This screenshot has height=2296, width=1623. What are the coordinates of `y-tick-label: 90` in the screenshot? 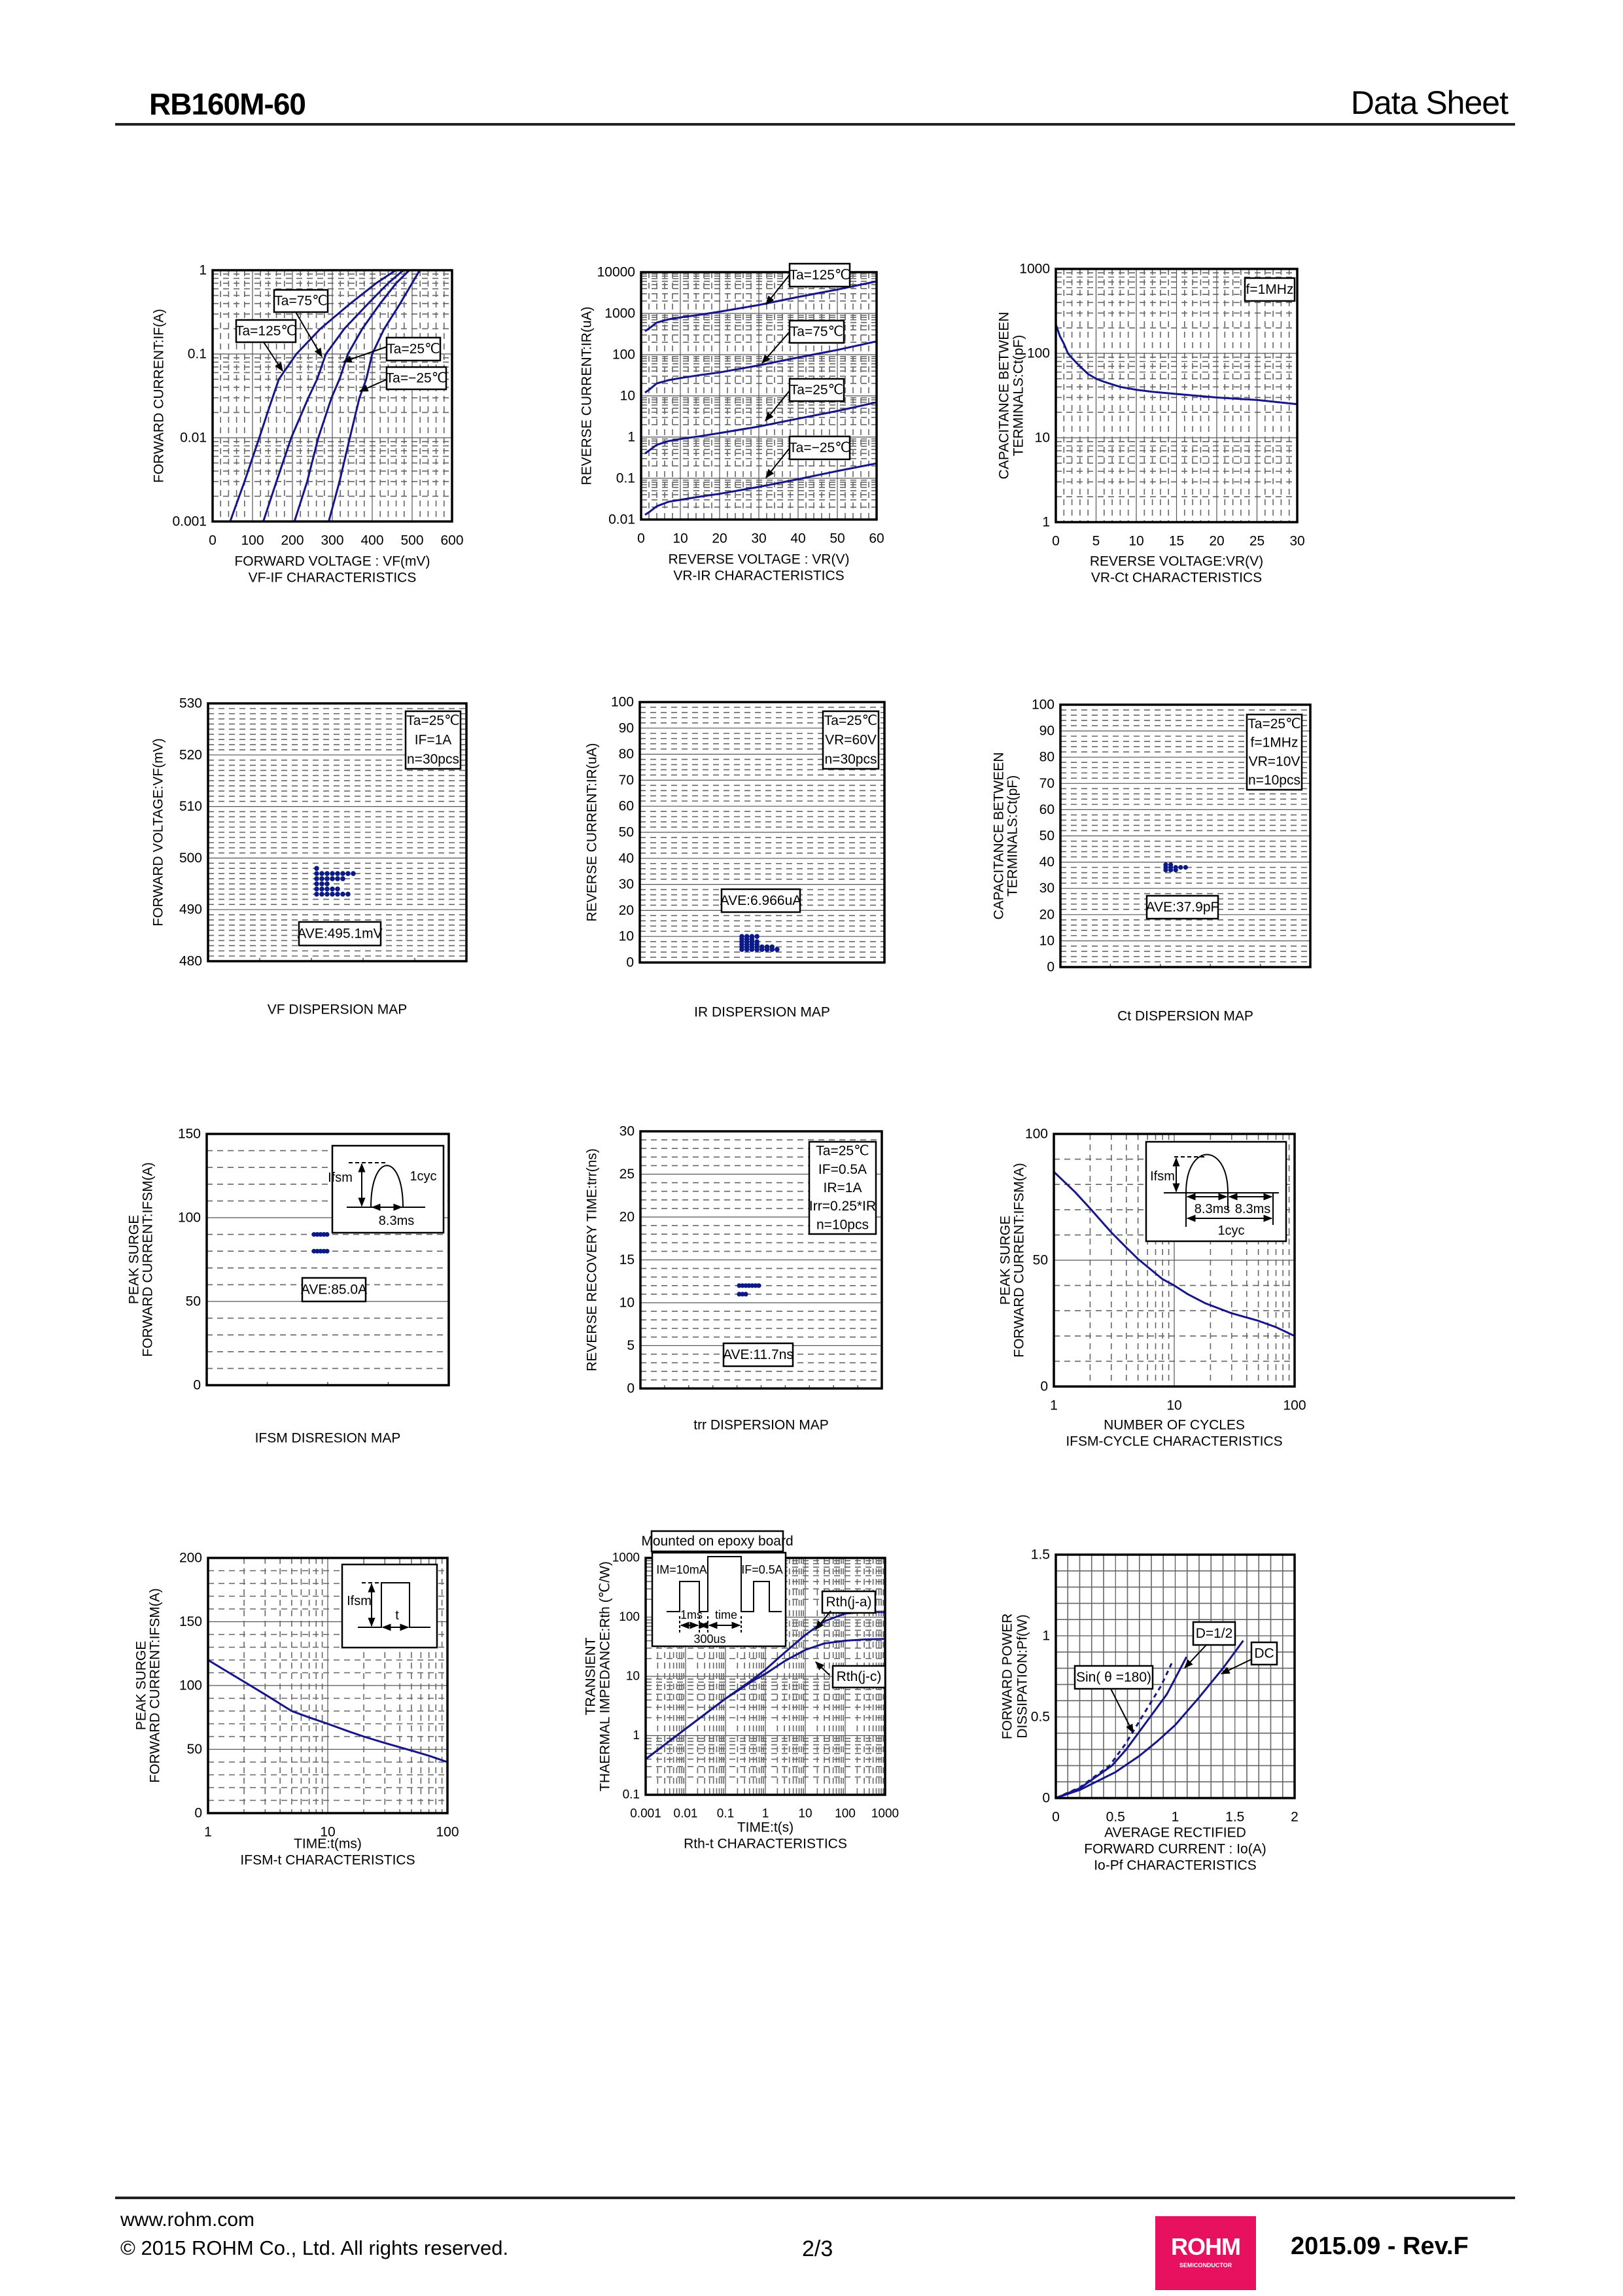 It's located at (626, 727).